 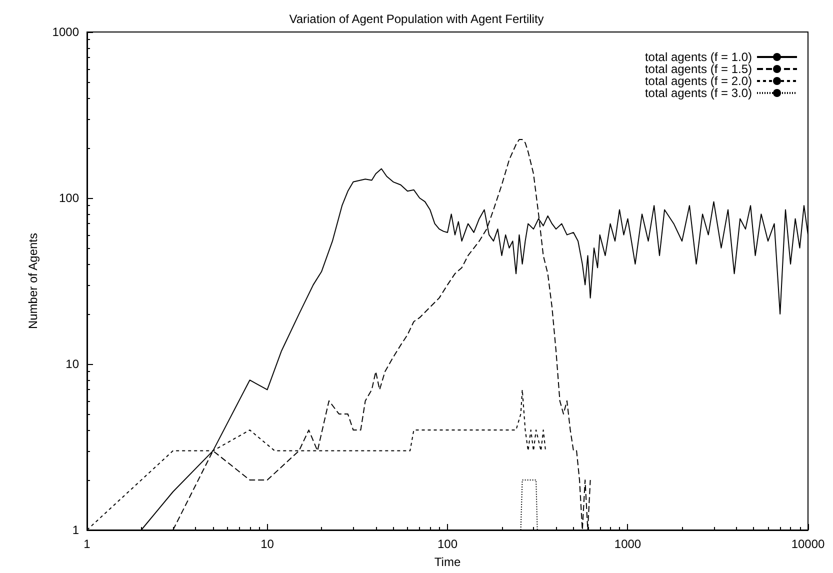 What do you see at coordinates (87, 544) in the screenshot?
I see `x-tick-label: 1` at bounding box center [87, 544].